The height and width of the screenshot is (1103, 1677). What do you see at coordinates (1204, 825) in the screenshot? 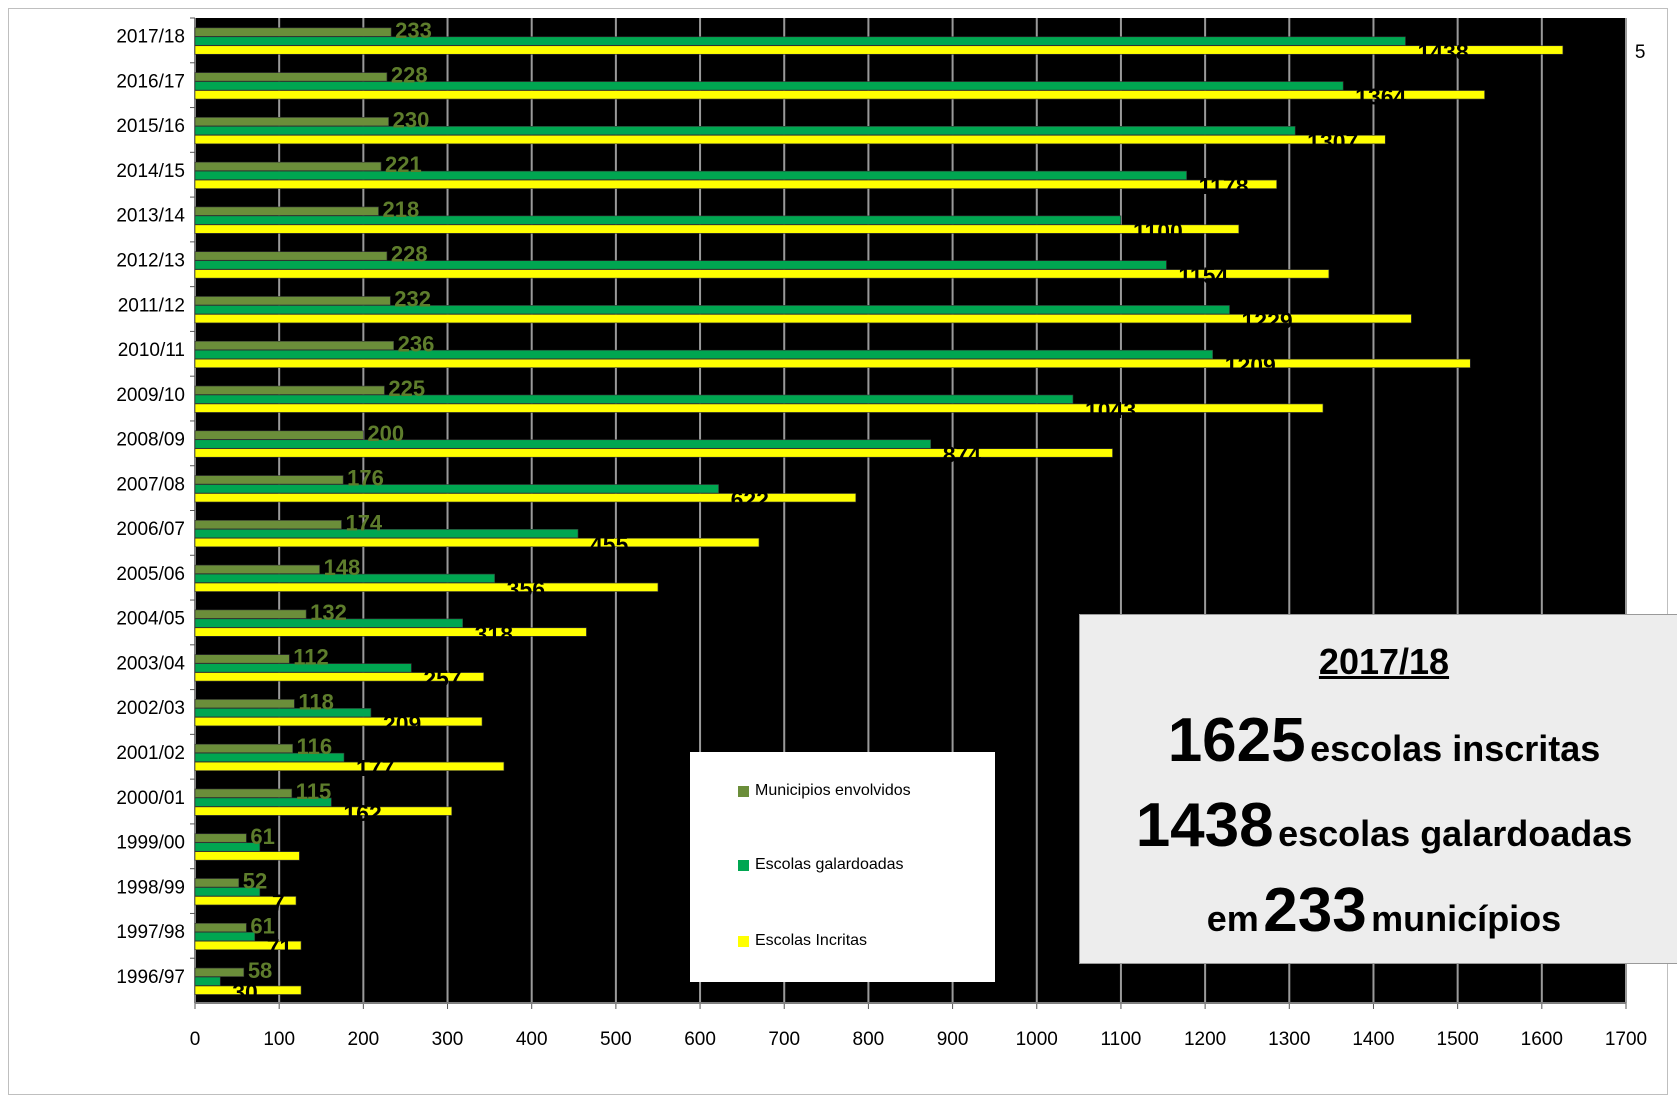
I see `summary-galardoadas-number: 1438` at bounding box center [1204, 825].